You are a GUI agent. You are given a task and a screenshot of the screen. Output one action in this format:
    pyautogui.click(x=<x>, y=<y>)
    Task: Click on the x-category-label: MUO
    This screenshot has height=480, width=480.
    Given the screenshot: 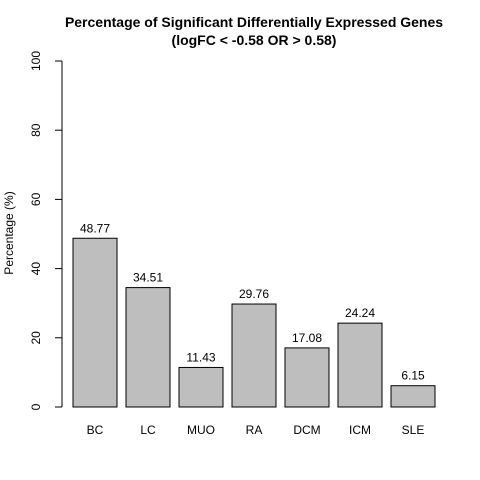 What is the action you would take?
    pyautogui.click(x=201, y=430)
    